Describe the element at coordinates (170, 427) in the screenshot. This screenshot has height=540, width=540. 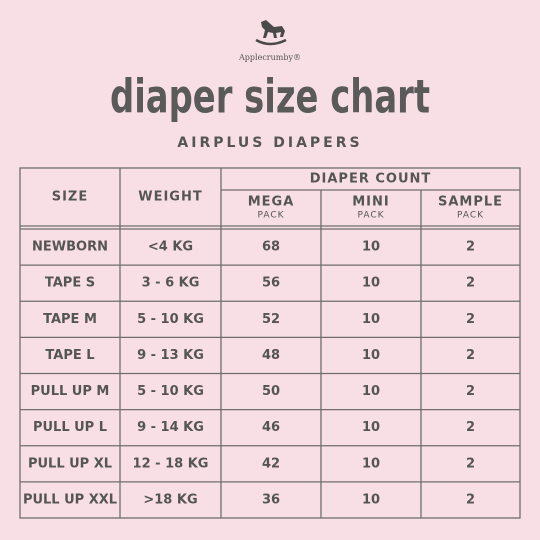
I see `cell: 9 - 14 KG` at that location.